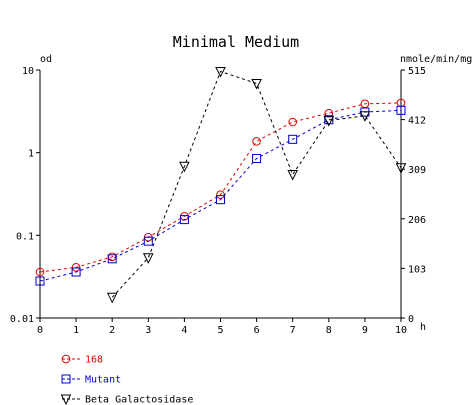 The width and height of the screenshot is (472, 405). I want to click on chart-title: Minimal Medium, so click(236, 42).